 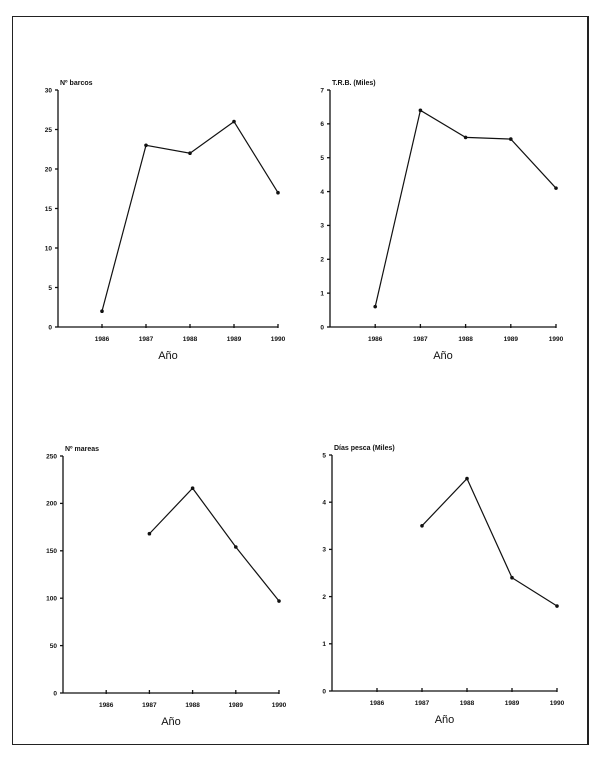 I want to click on y-tick-label: 30, so click(x=49, y=90).